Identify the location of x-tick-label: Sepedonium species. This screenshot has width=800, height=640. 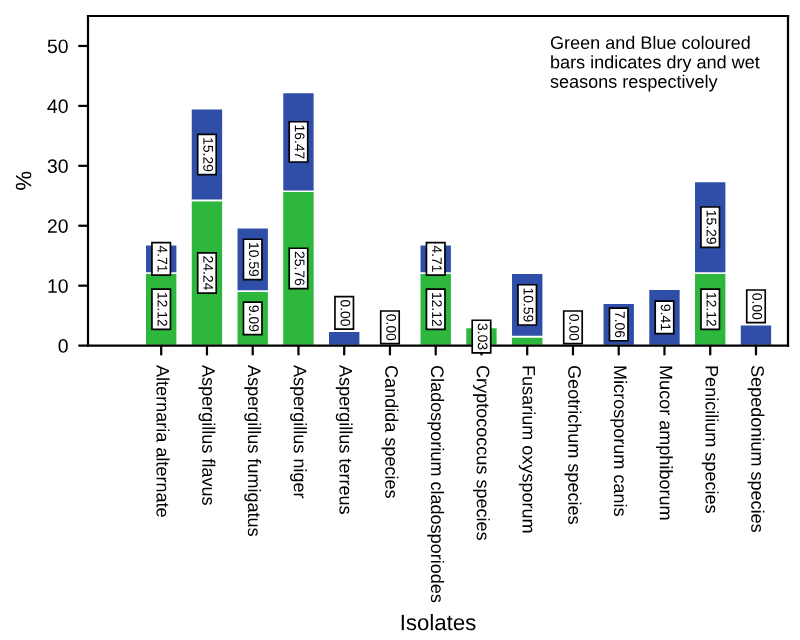
(756, 449).